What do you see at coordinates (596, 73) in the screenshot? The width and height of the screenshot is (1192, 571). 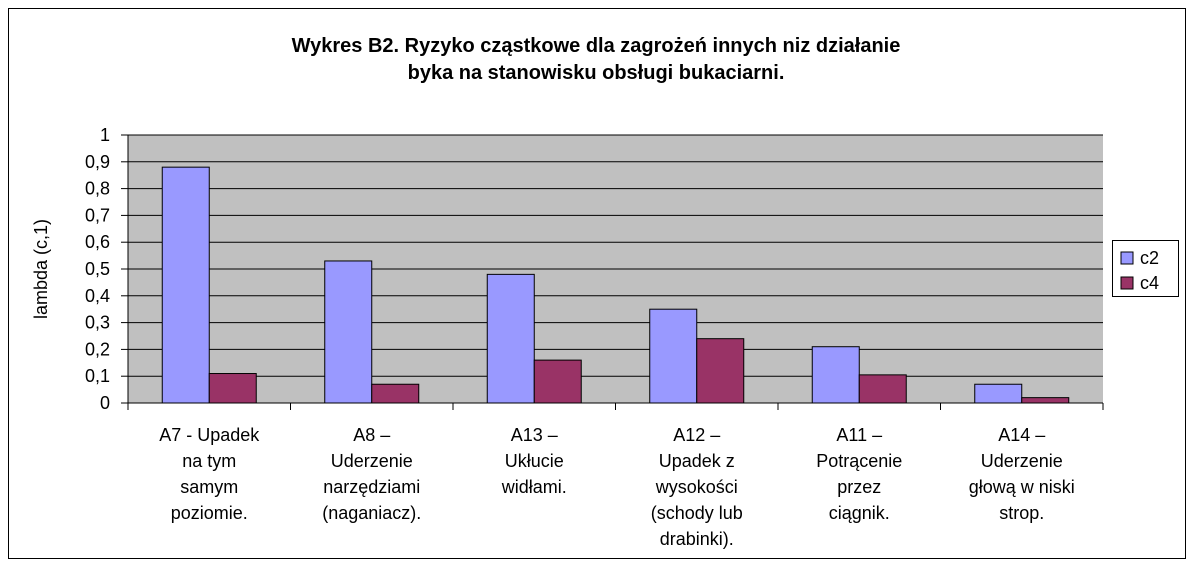 I see `chart-title: byka na stanowisku obsługi bukaciarni.` at bounding box center [596, 73].